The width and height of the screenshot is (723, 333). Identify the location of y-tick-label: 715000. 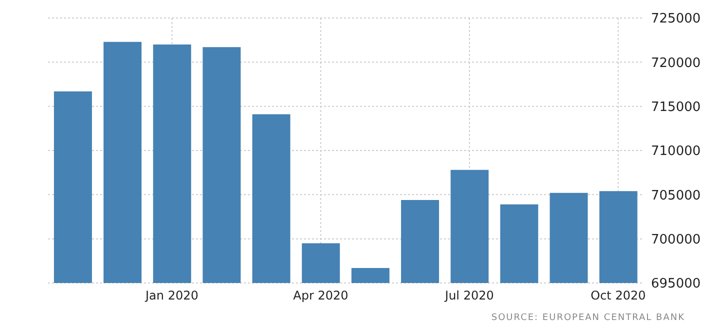
(676, 107).